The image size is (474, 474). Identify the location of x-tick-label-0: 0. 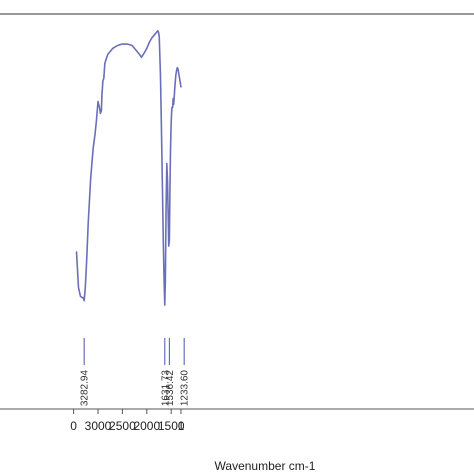
(73, 426).